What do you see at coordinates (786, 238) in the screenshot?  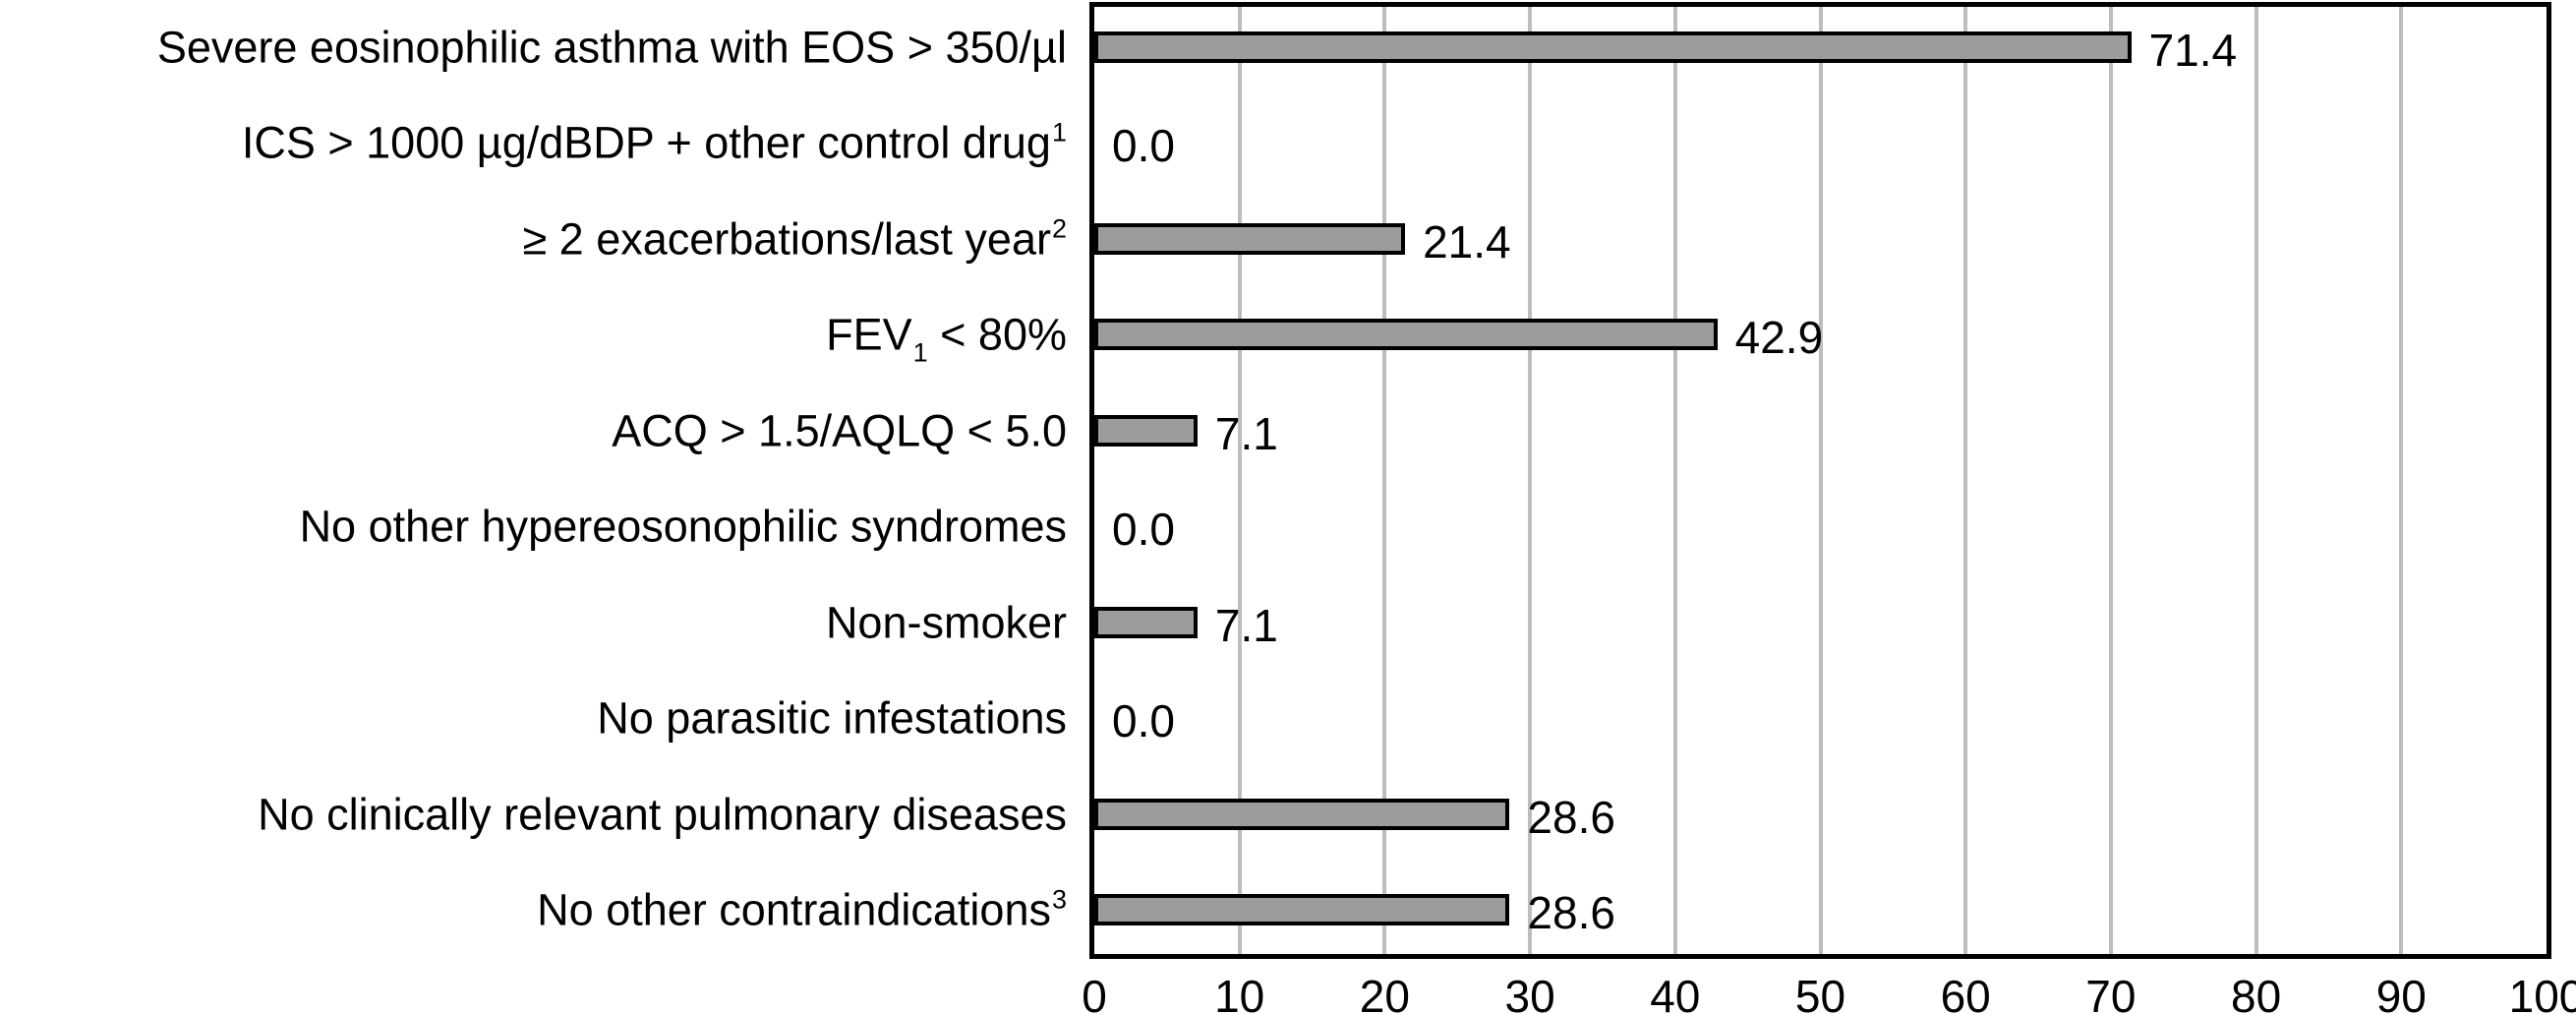 I see `category-label-text: ≥ 2 exacerbations/last year` at bounding box center [786, 238].